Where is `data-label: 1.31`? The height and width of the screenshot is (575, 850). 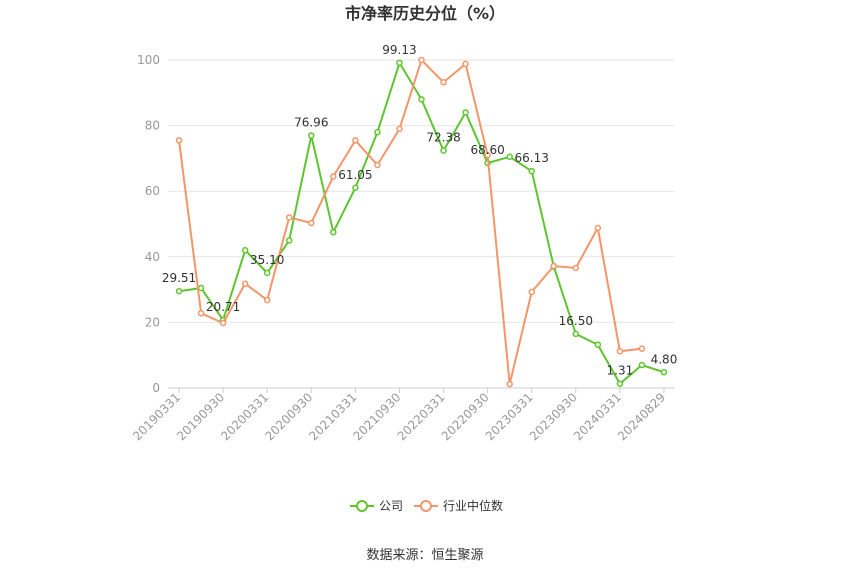
data-label: 1.31 is located at coordinates (620, 371).